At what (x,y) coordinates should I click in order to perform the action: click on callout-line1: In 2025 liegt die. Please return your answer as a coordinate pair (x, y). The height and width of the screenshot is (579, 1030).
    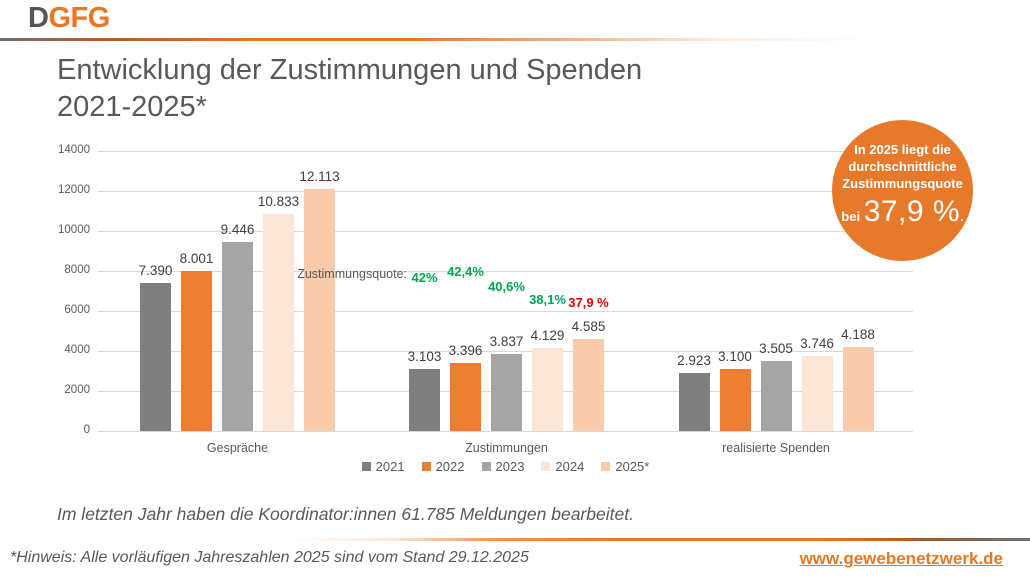
    Looking at the image, I should click on (902, 149).